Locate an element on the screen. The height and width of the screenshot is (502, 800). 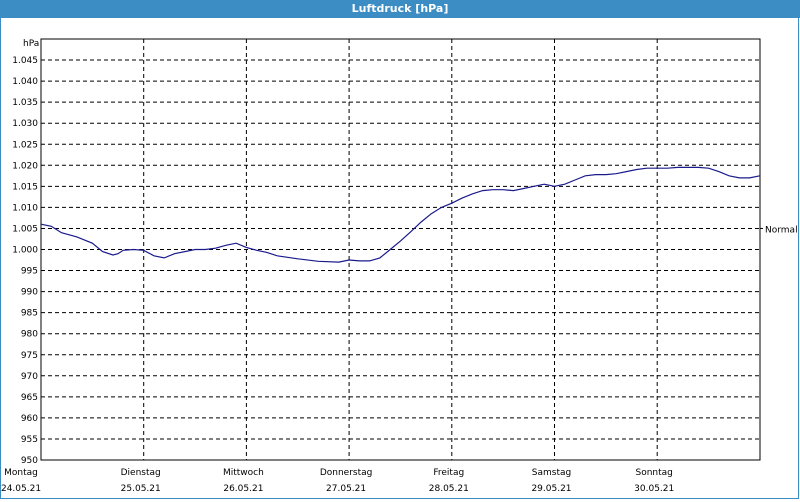
y-tick-label: 975 is located at coordinates (29, 356).